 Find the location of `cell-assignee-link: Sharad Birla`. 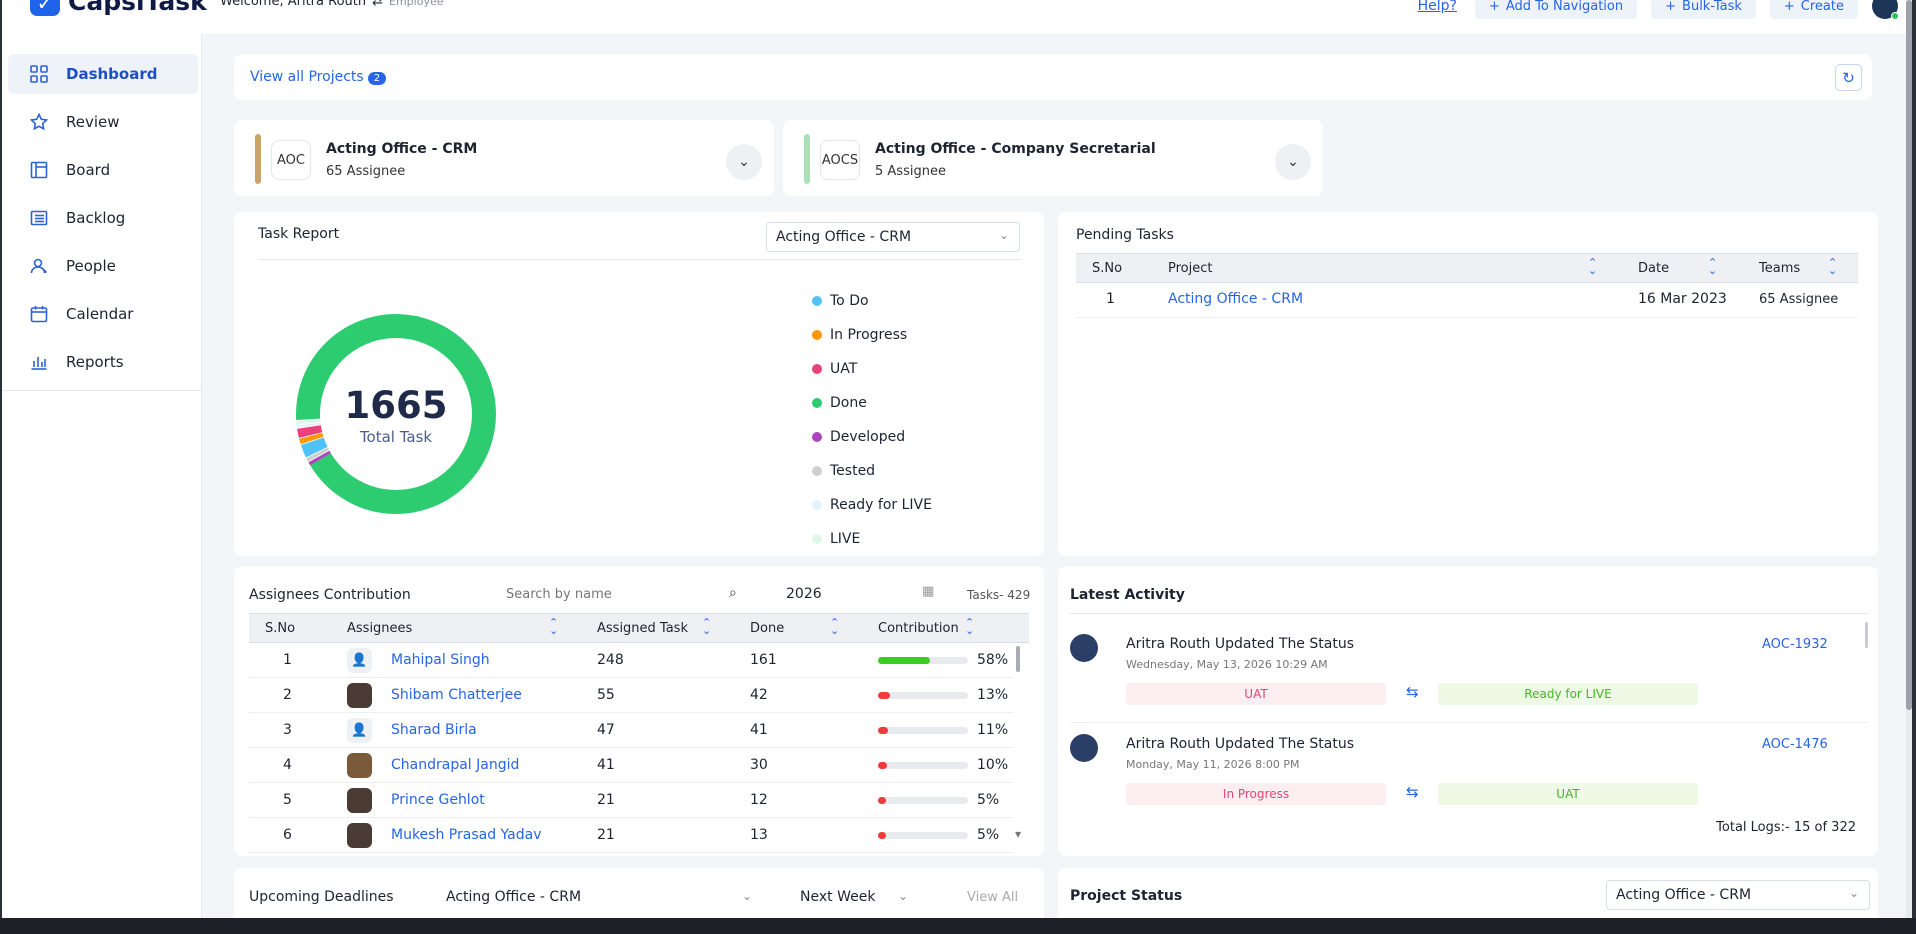

cell-assignee-link: Sharad Birla is located at coordinates (434, 730).